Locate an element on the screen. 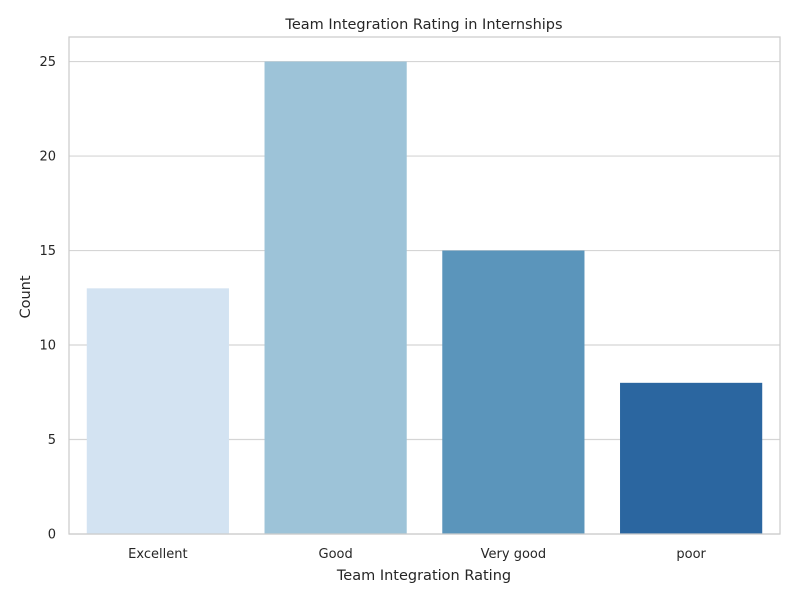  y-tick-label: 25 is located at coordinates (47, 62).